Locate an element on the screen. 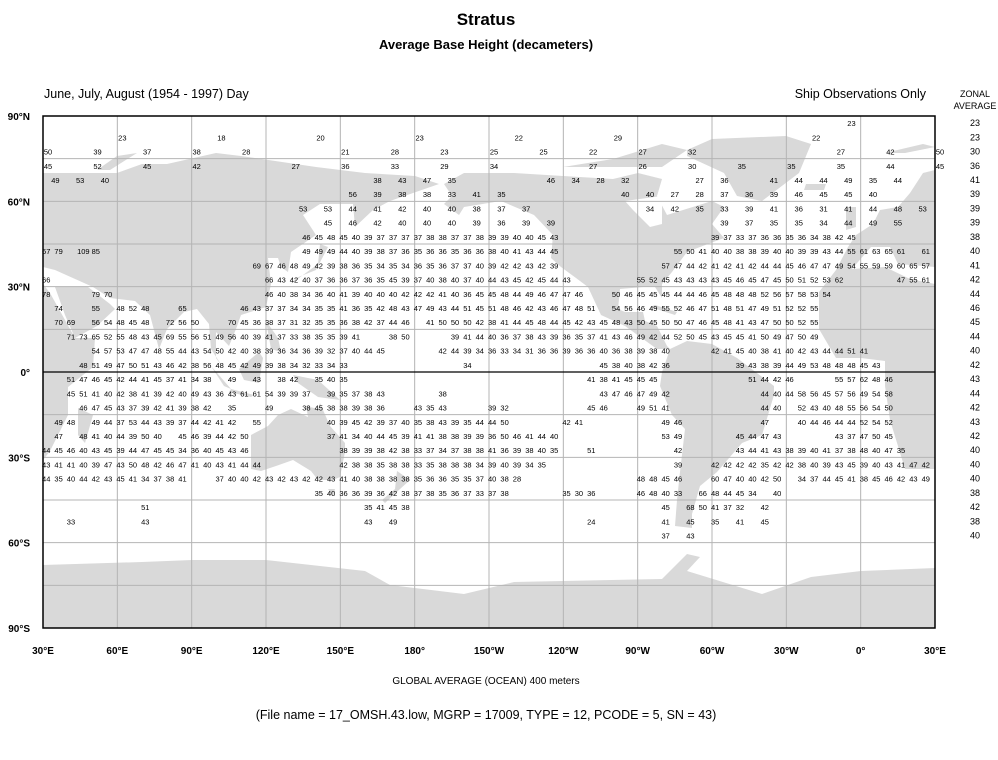 This screenshot has height=760, width=998. zonal-average-value: 43 is located at coordinates (975, 422).